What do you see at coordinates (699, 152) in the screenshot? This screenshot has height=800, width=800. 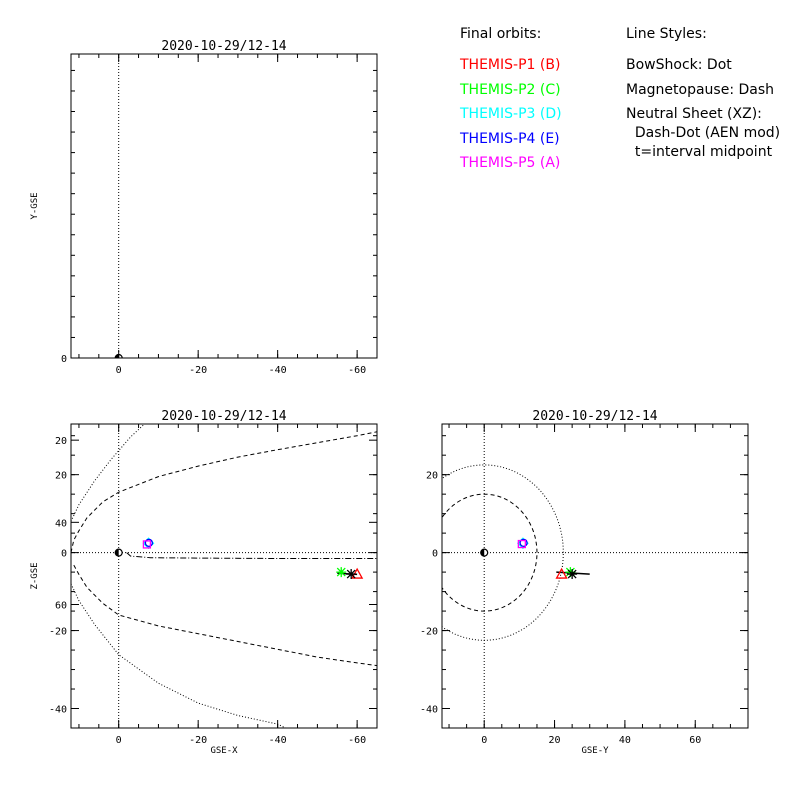 I see `line-style-midpoint: t=interval midpoint` at bounding box center [699, 152].